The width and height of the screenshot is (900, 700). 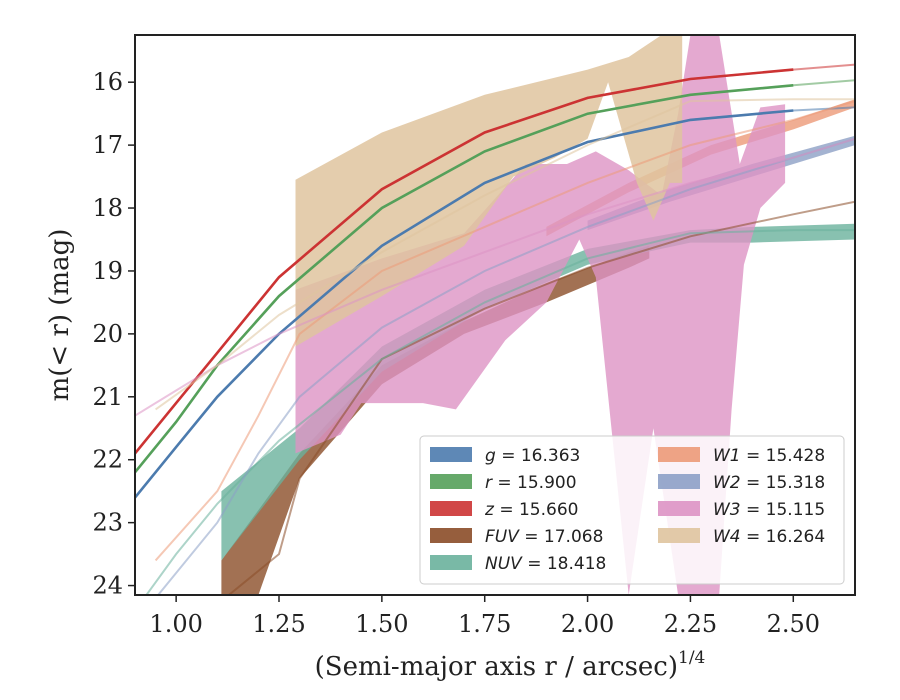 I want to click on y-tick-label: 19, so click(x=107, y=271).